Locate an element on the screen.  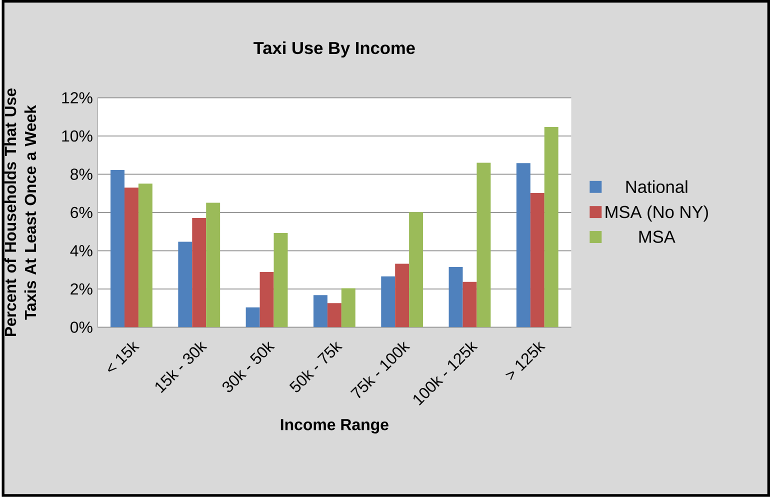
legend-label: MSA (No NY) is located at coordinates (657, 214).